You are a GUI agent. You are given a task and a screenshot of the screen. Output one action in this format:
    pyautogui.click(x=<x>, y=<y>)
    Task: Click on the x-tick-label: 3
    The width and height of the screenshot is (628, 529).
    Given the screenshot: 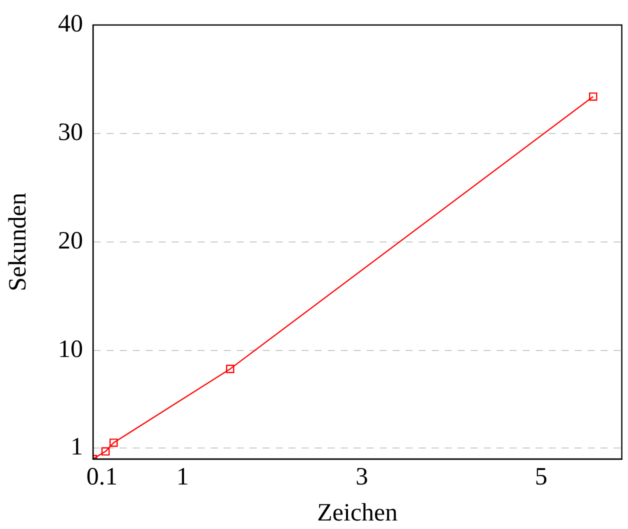 What is the action you would take?
    pyautogui.click(x=362, y=477)
    